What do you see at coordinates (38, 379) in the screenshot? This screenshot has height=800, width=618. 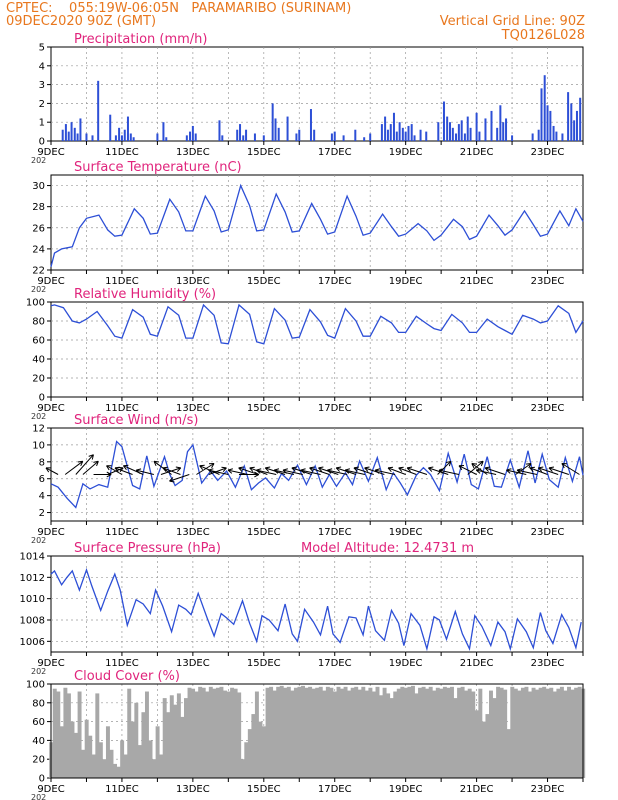 I see `y-tick-label: 20` at bounding box center [38, 379].